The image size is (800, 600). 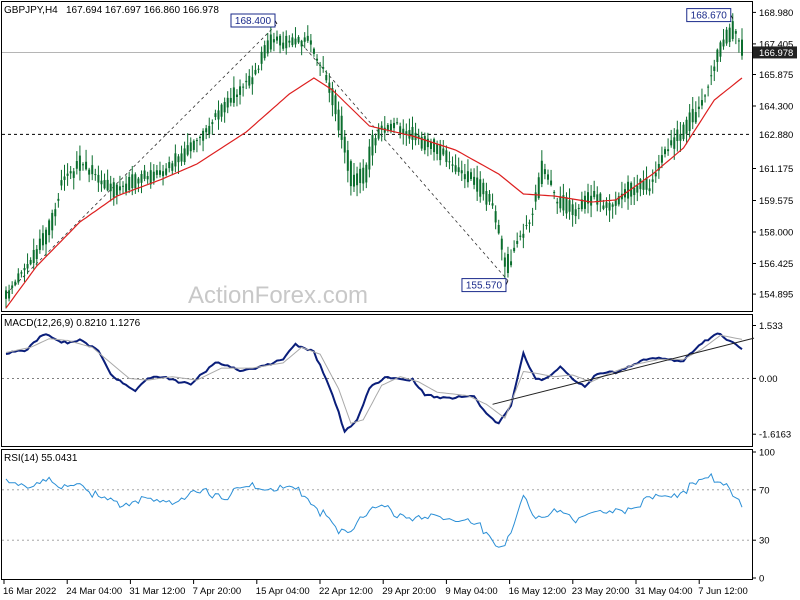 I want to click on x-tick-label: 31 Mar 12:00, so click(x=157, y=591).